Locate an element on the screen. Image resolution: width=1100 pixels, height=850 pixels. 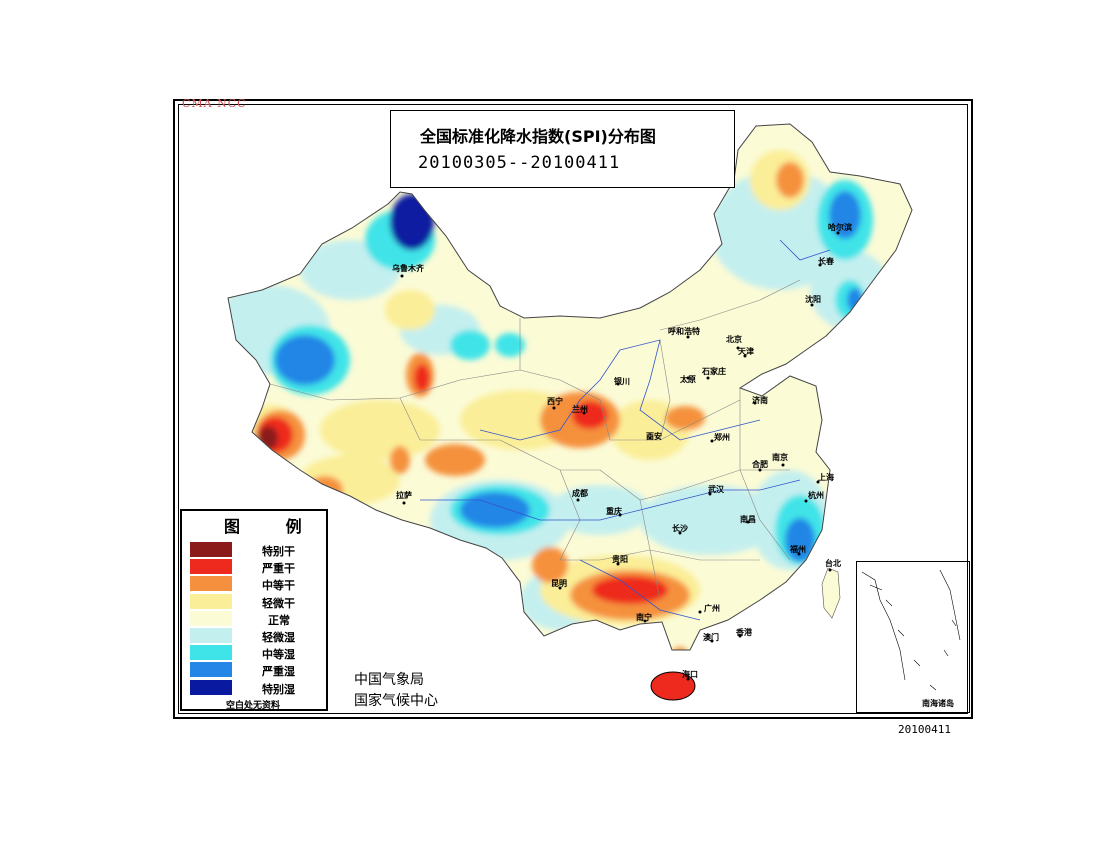
city-label: 石家庄 is located at coordinates (714, 371).